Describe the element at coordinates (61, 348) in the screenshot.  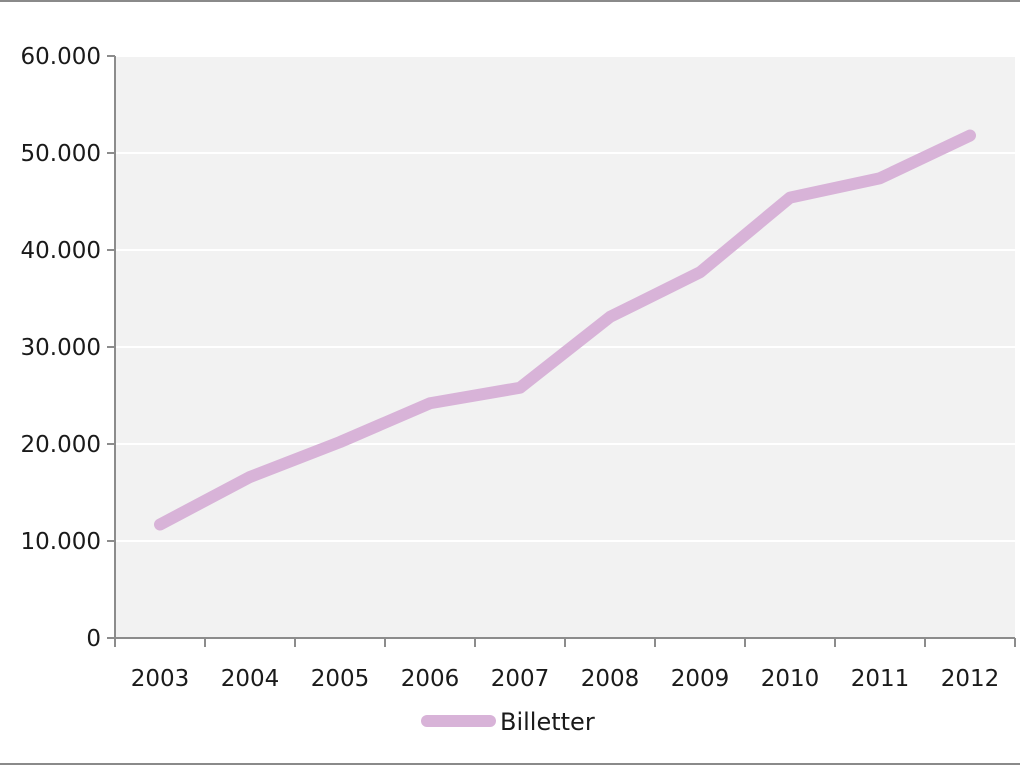
I see `y-tick-label: 30.000` at that location.